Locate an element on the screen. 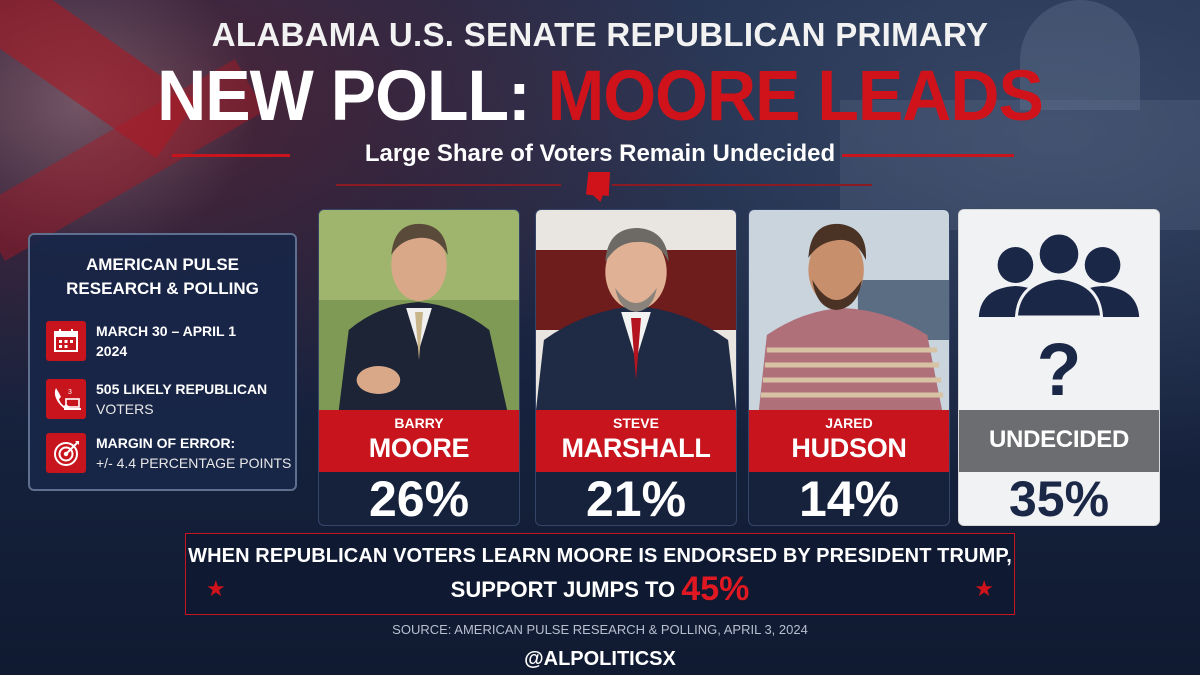 This screenshot has height=675, width=1200. candidate-card-marshall: STEVE MARSHALL 21% is located at coordinates (636, 367).